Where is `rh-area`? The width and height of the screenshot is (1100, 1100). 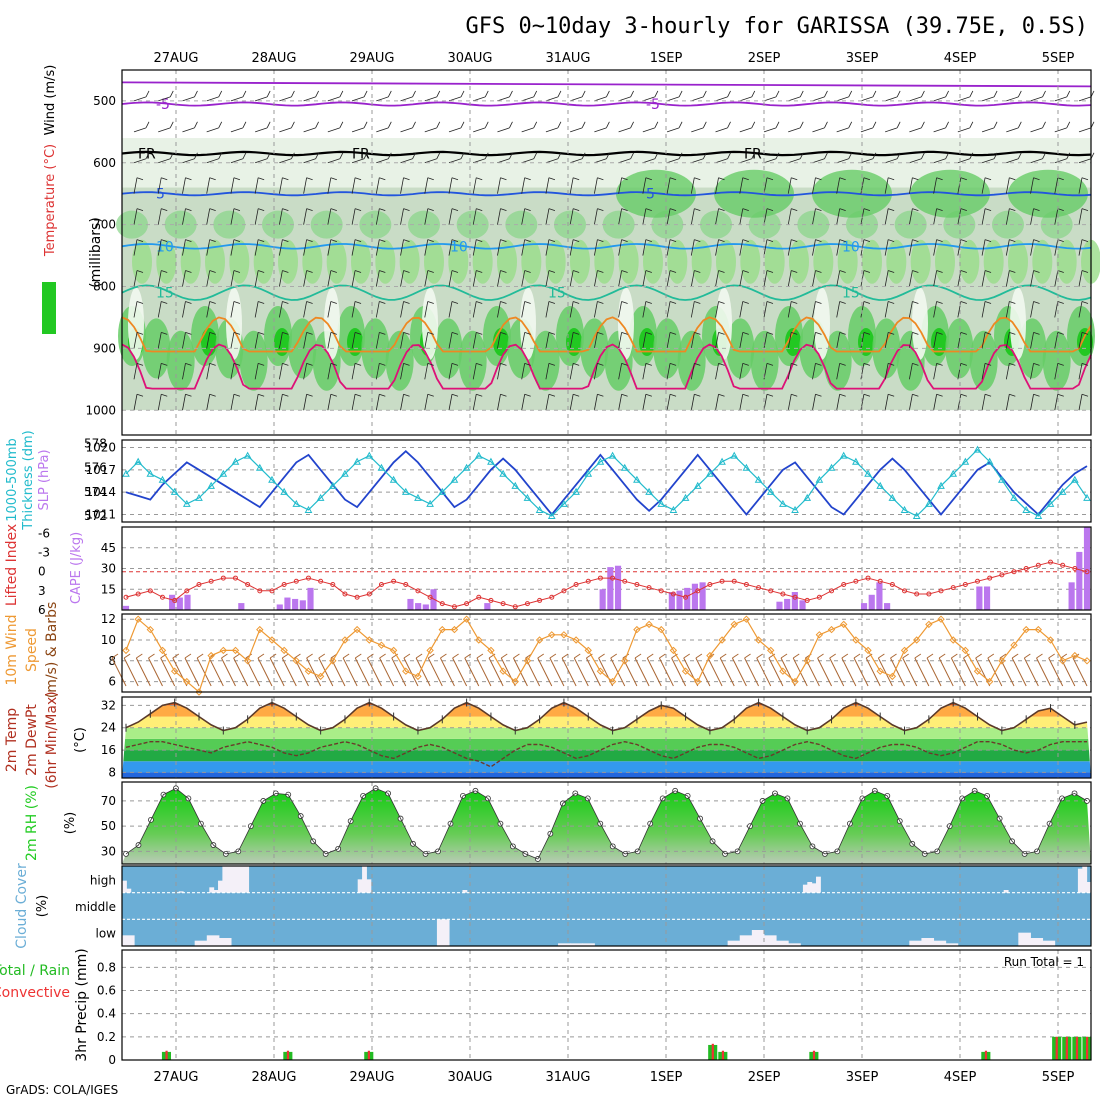 rh-area is located at coordinates (606, 826).